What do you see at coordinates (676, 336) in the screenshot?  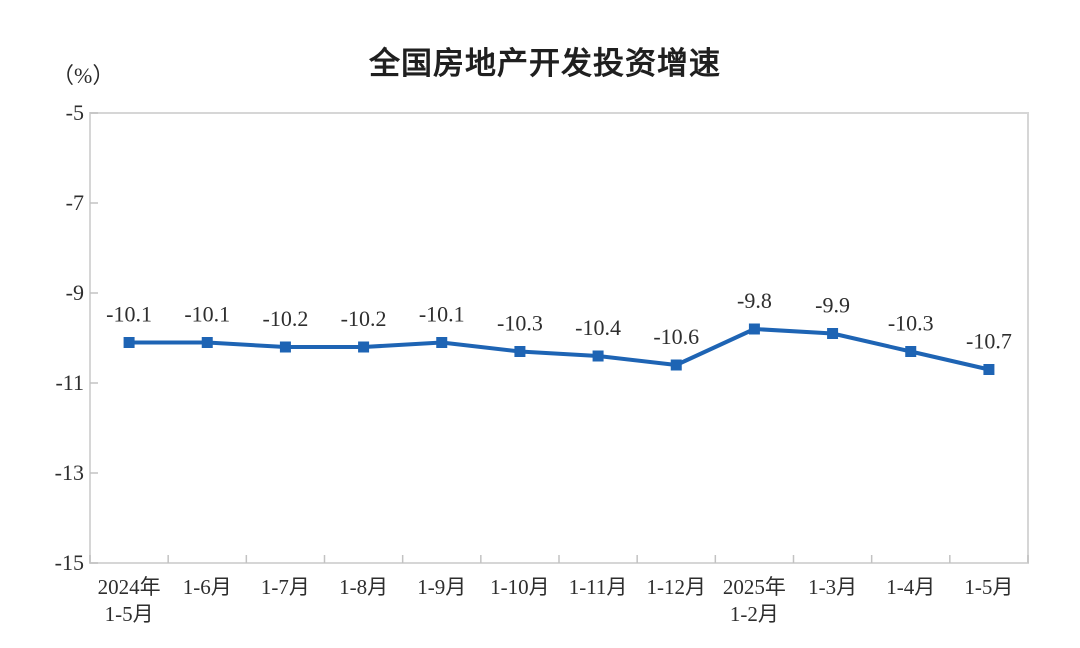 I see `data-point-label: -10.6` at bounding box center [676, 336].